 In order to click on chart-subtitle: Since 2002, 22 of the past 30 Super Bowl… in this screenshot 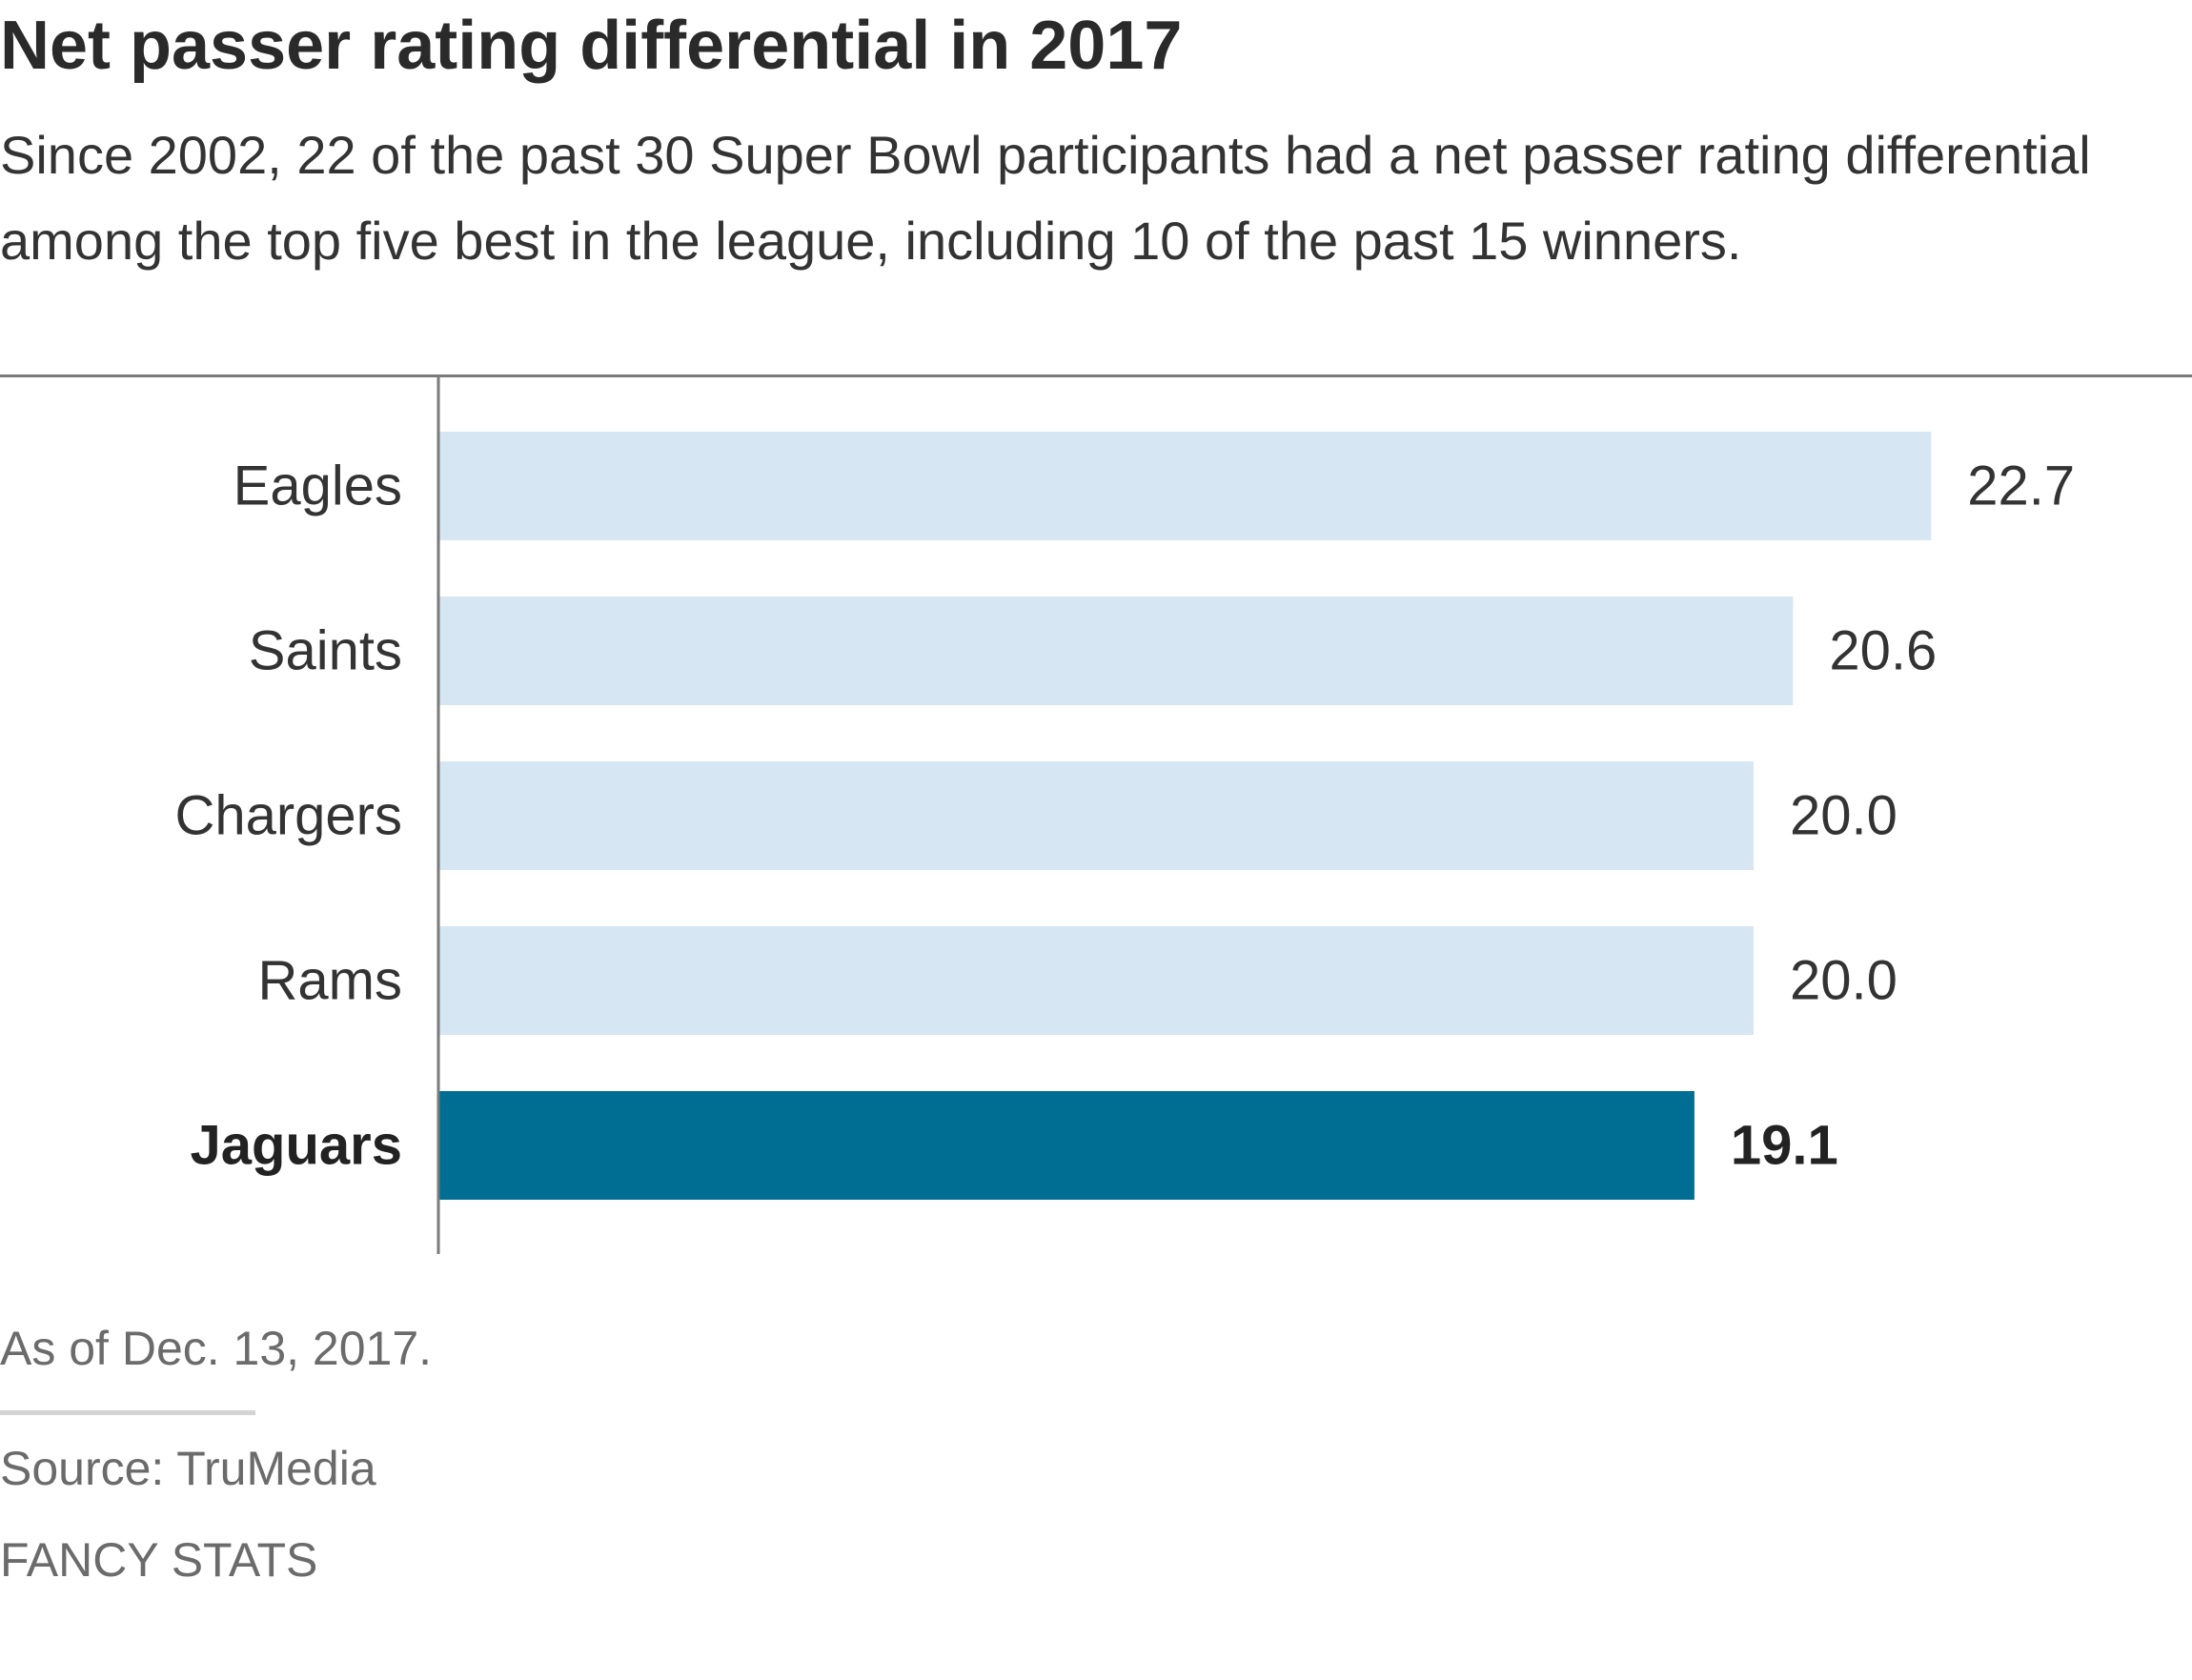, I will do `click(1045, 198)`.